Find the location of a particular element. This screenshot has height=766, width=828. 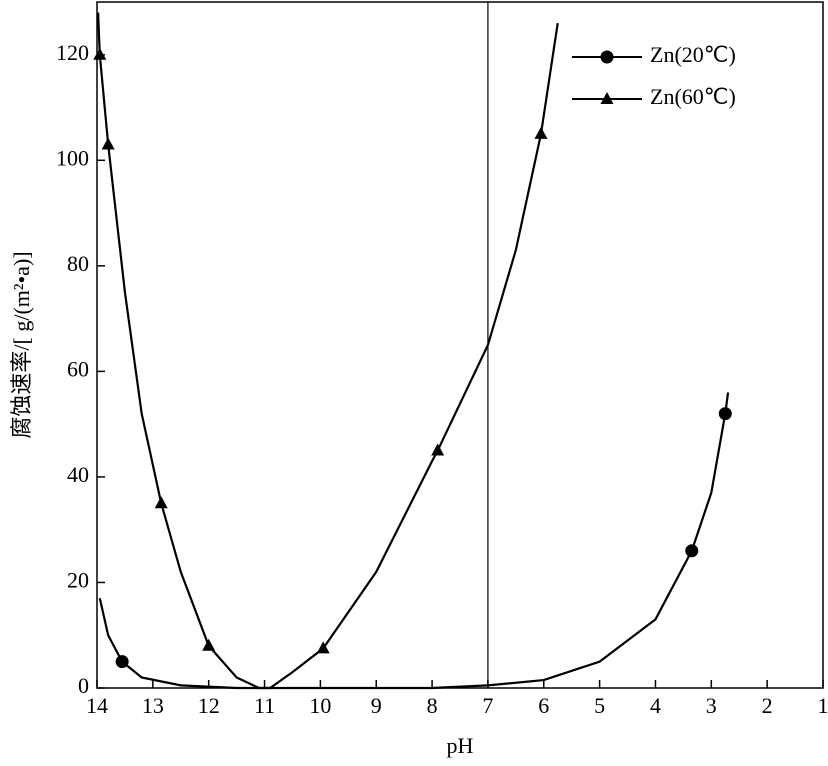

x-tick-label: 14 is located at coordinates (97, 705).